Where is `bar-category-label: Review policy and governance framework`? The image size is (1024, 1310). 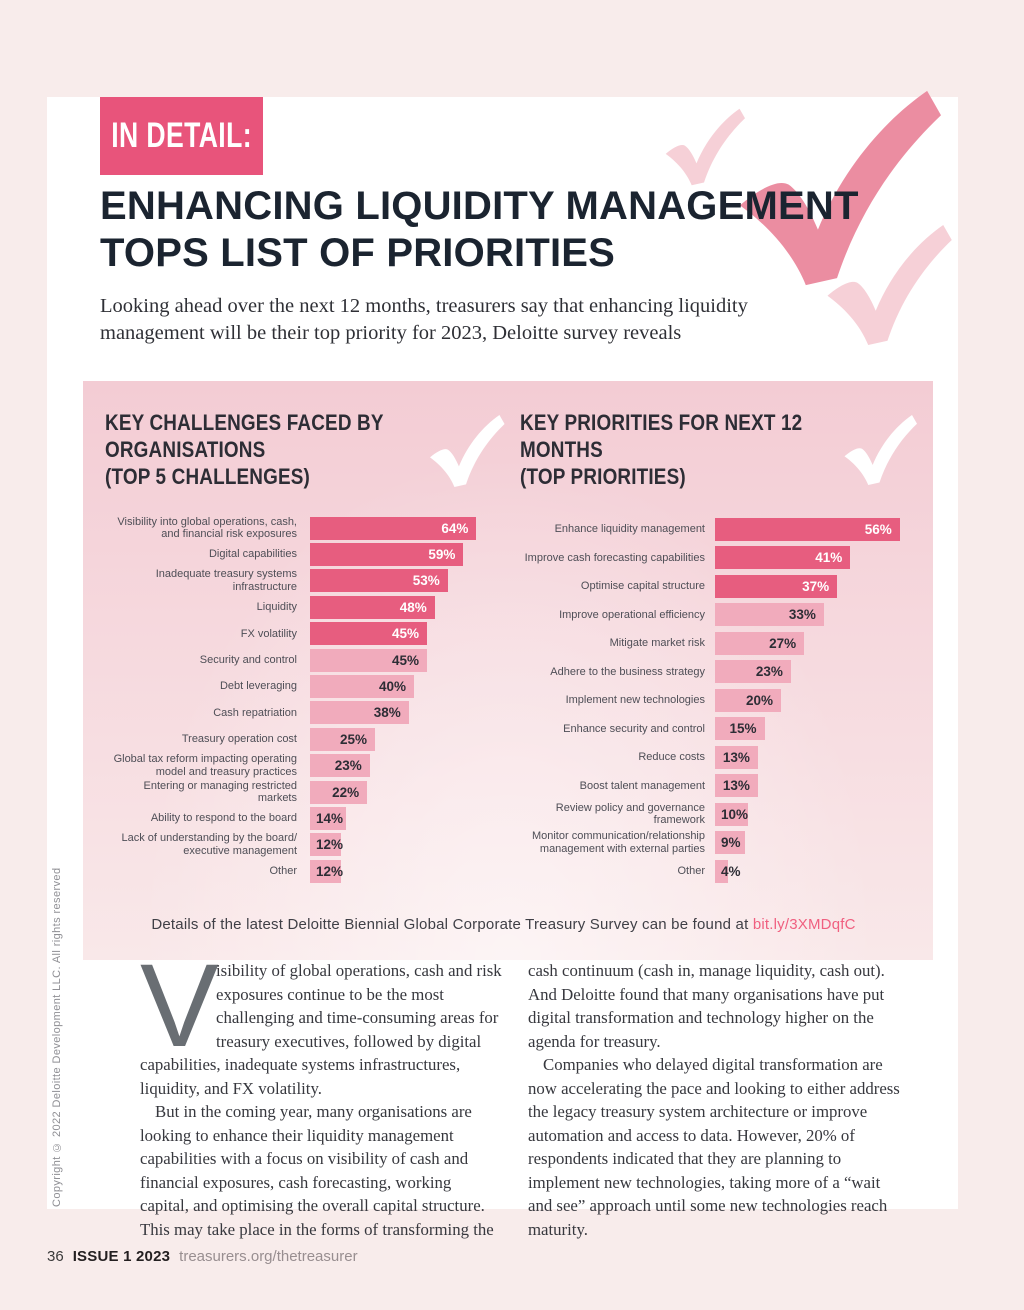
bar-category-label: Review policy and governance framework is located at coordinates (630, 814).